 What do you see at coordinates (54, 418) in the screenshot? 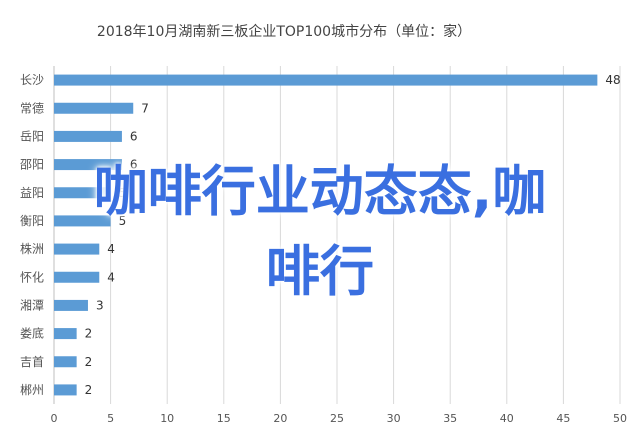
I see `x-tick-label: 0` at bounding box center [54, 418].